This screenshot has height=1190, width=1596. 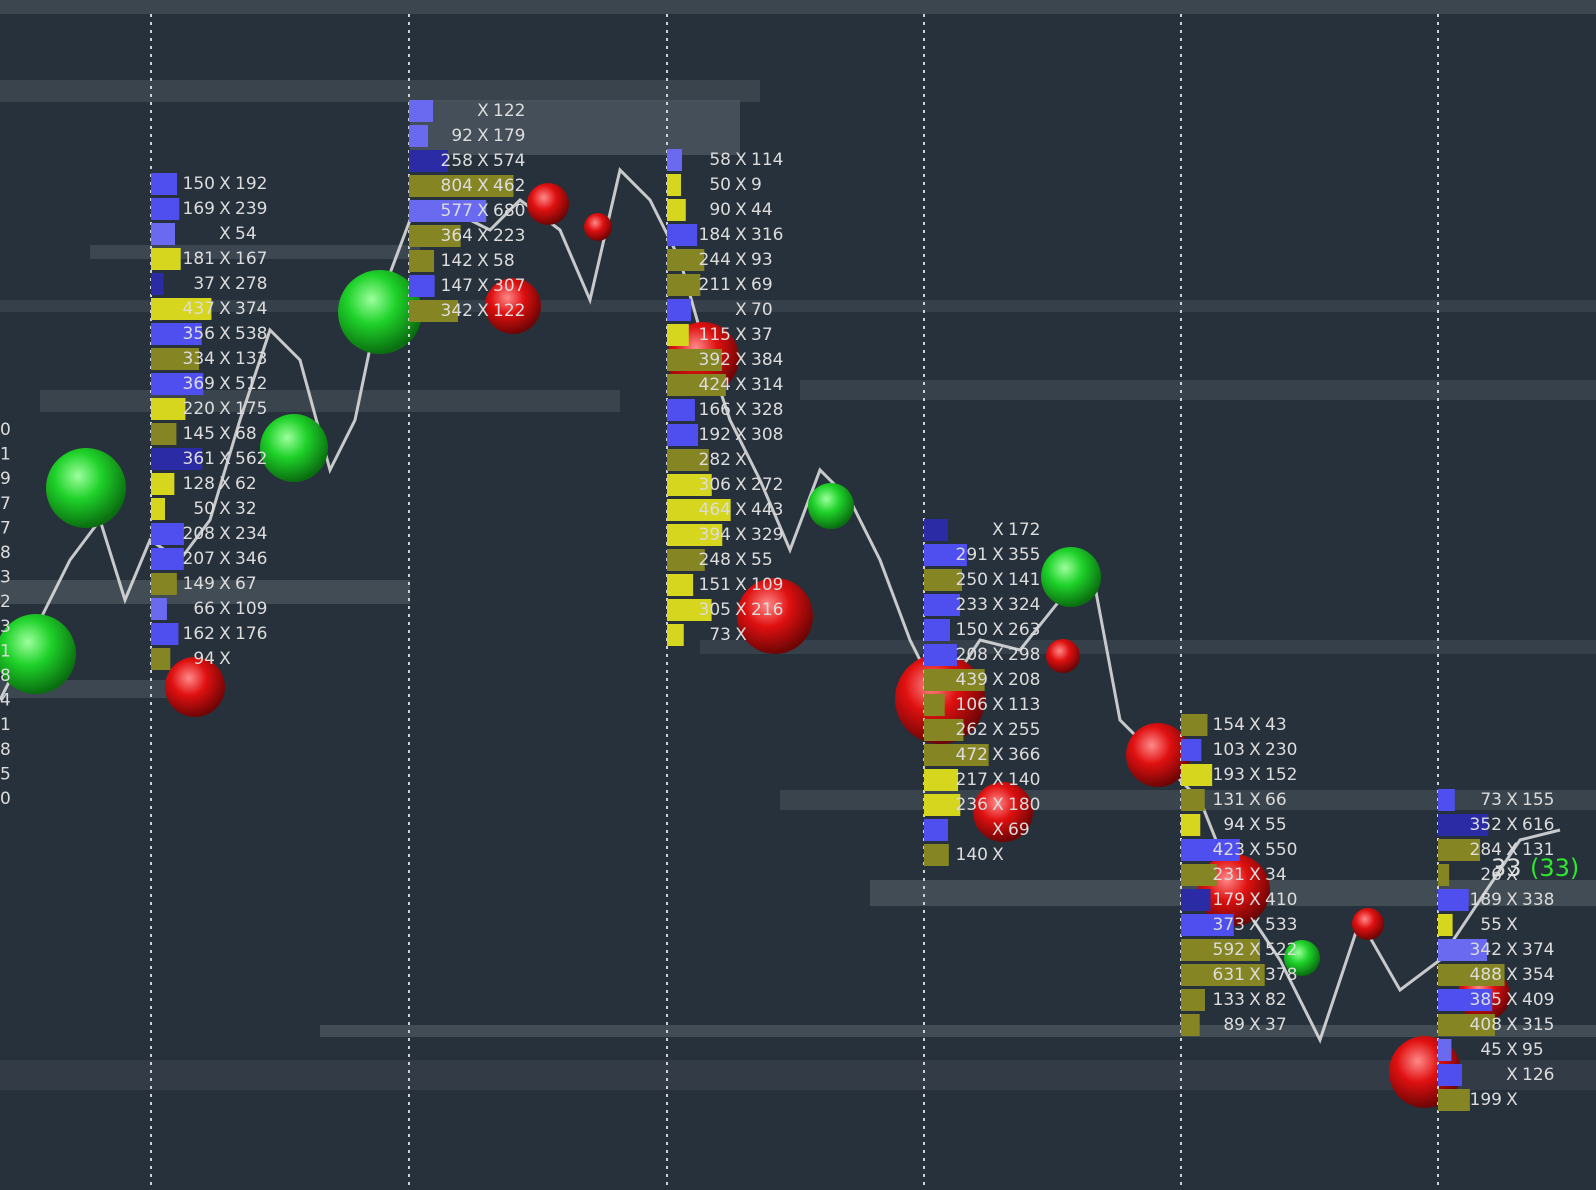 What do you see at coordinates (5, 627) in the screenshot?
I see `price-label: 3` at bounding box center [5, 627].